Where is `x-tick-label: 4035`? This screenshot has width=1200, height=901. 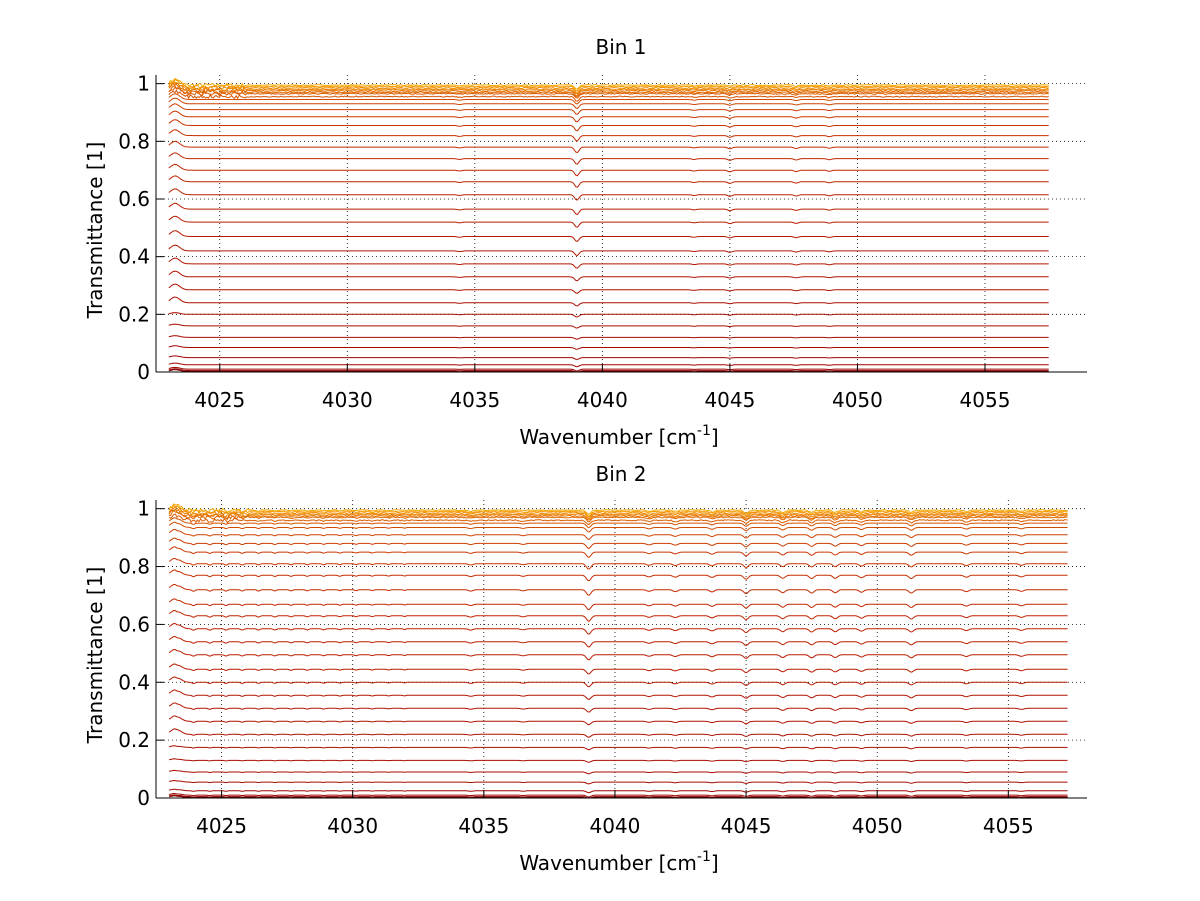
x-tick-label: 4035 is located at coordinates (474, 400).